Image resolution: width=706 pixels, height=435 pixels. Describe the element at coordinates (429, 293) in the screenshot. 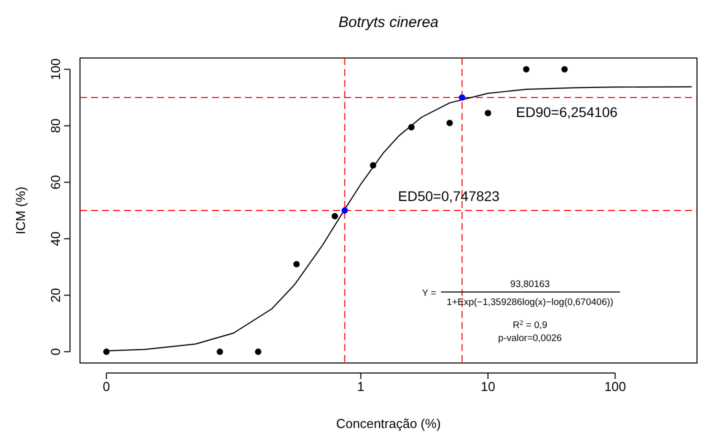

I see `annotation: Y =` at that location.